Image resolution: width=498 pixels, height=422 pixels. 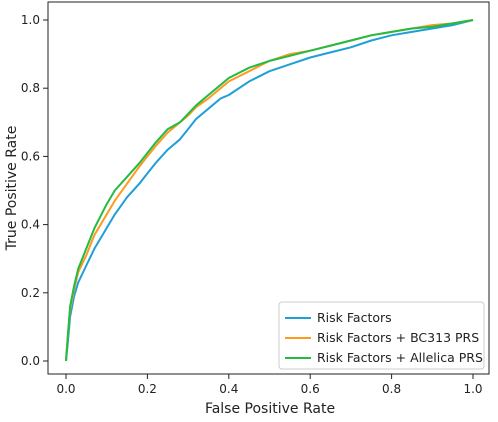 What do you see at coordinates (310, 389) in the screenshot?
I see `x-tick-label: 0.6` at bounding box center [310, 389].